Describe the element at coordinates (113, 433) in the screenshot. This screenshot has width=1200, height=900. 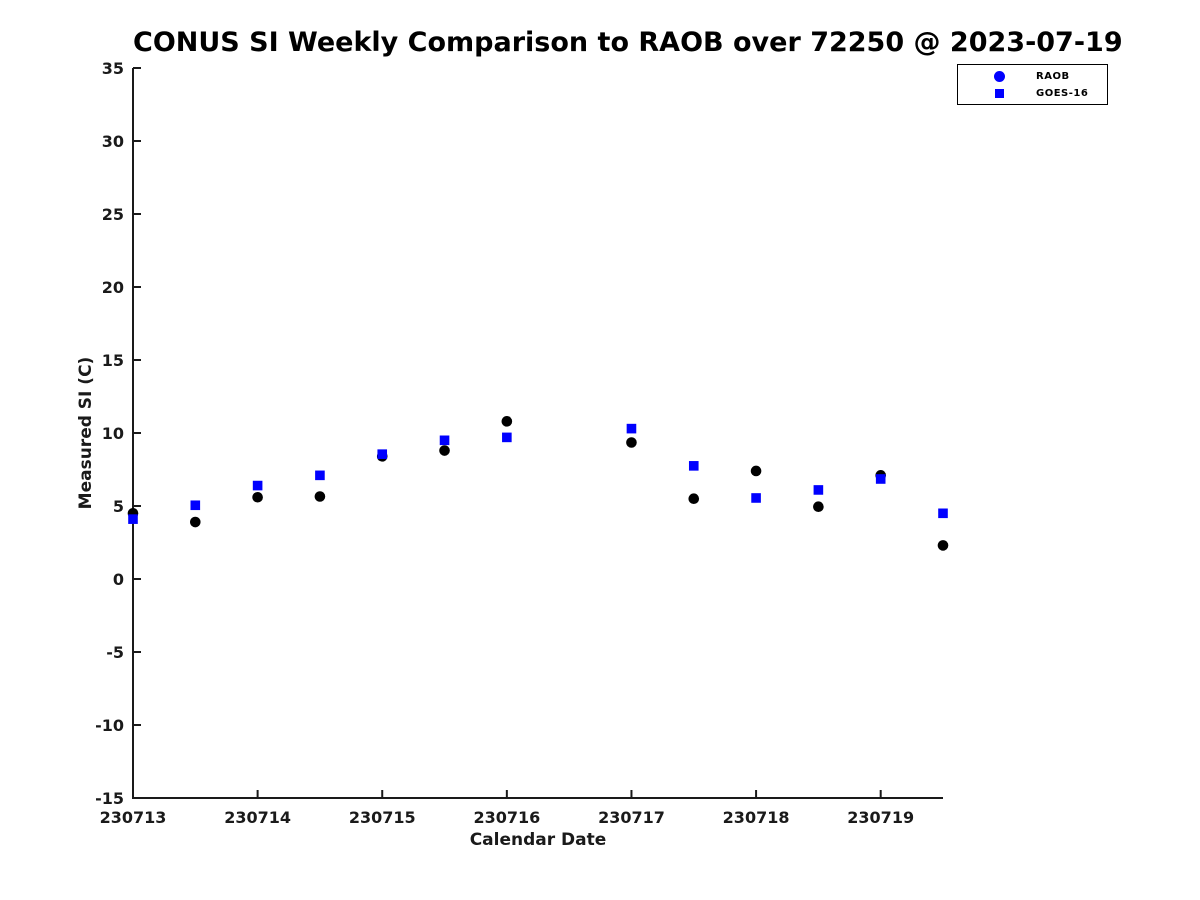
I see `svg-text: 10` at that location.